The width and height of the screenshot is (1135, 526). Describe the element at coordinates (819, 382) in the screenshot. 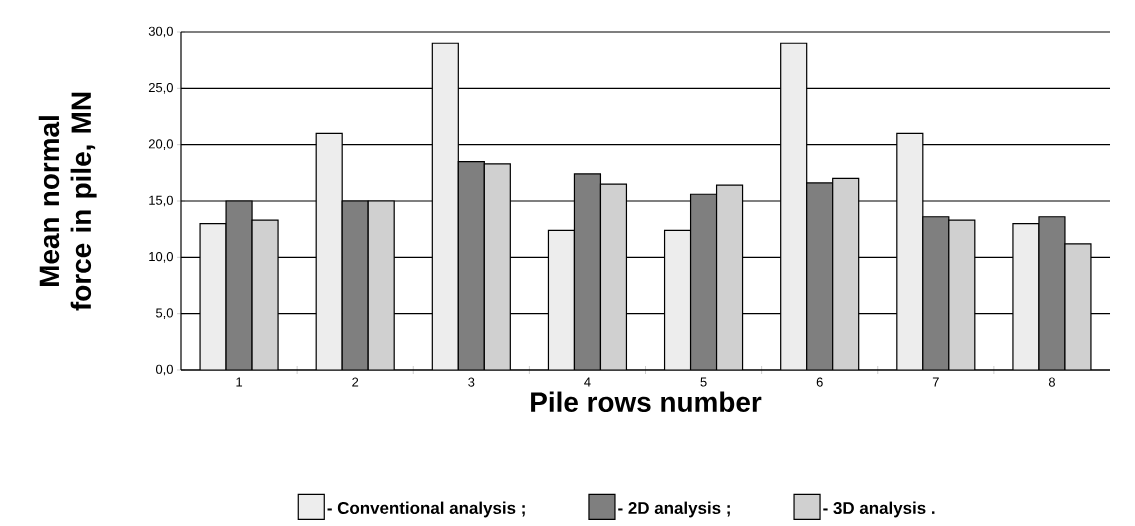

I see `x-tick-label: 6` at that location.